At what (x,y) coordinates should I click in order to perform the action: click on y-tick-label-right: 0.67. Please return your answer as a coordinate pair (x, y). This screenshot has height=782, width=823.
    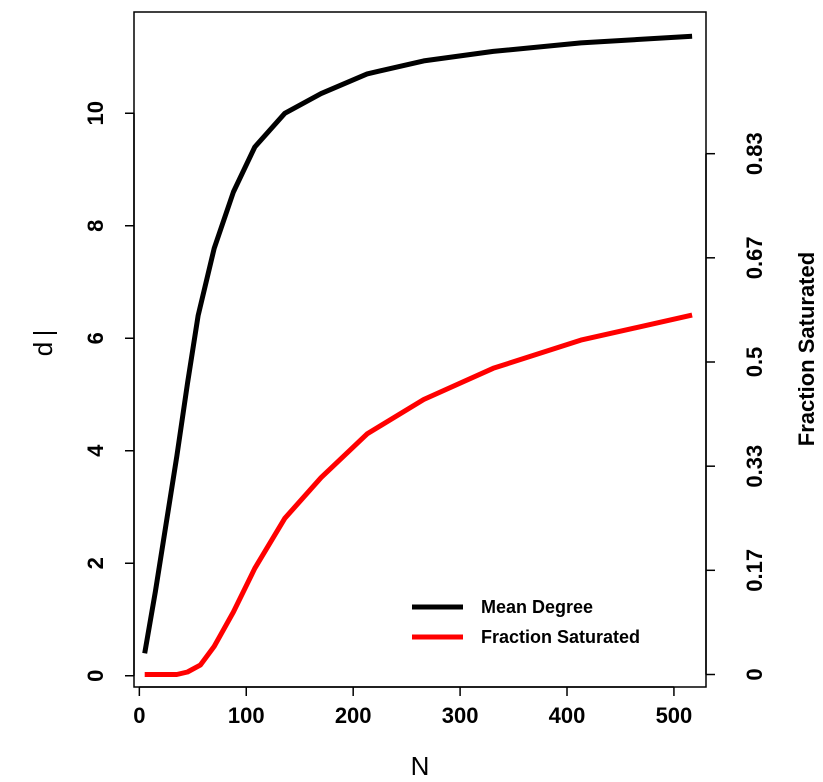
    Looking at the image, I should click on (754, 257).